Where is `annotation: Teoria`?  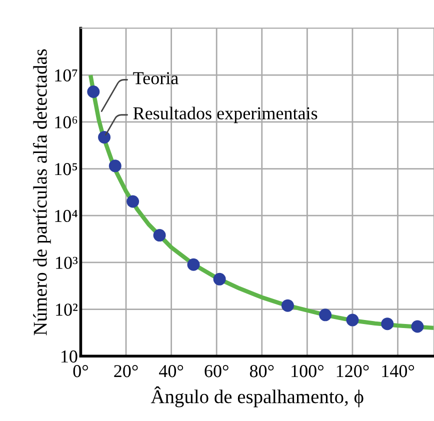
annotation: Teoria is located at coordinates (155, 78).